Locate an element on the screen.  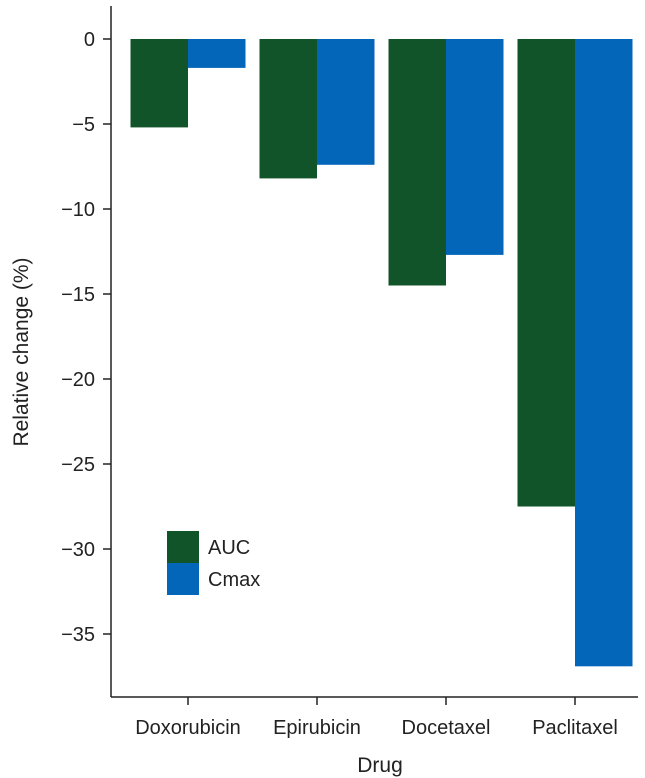
bar-cmax-paclitaxel is located at coordinates (604, 353).